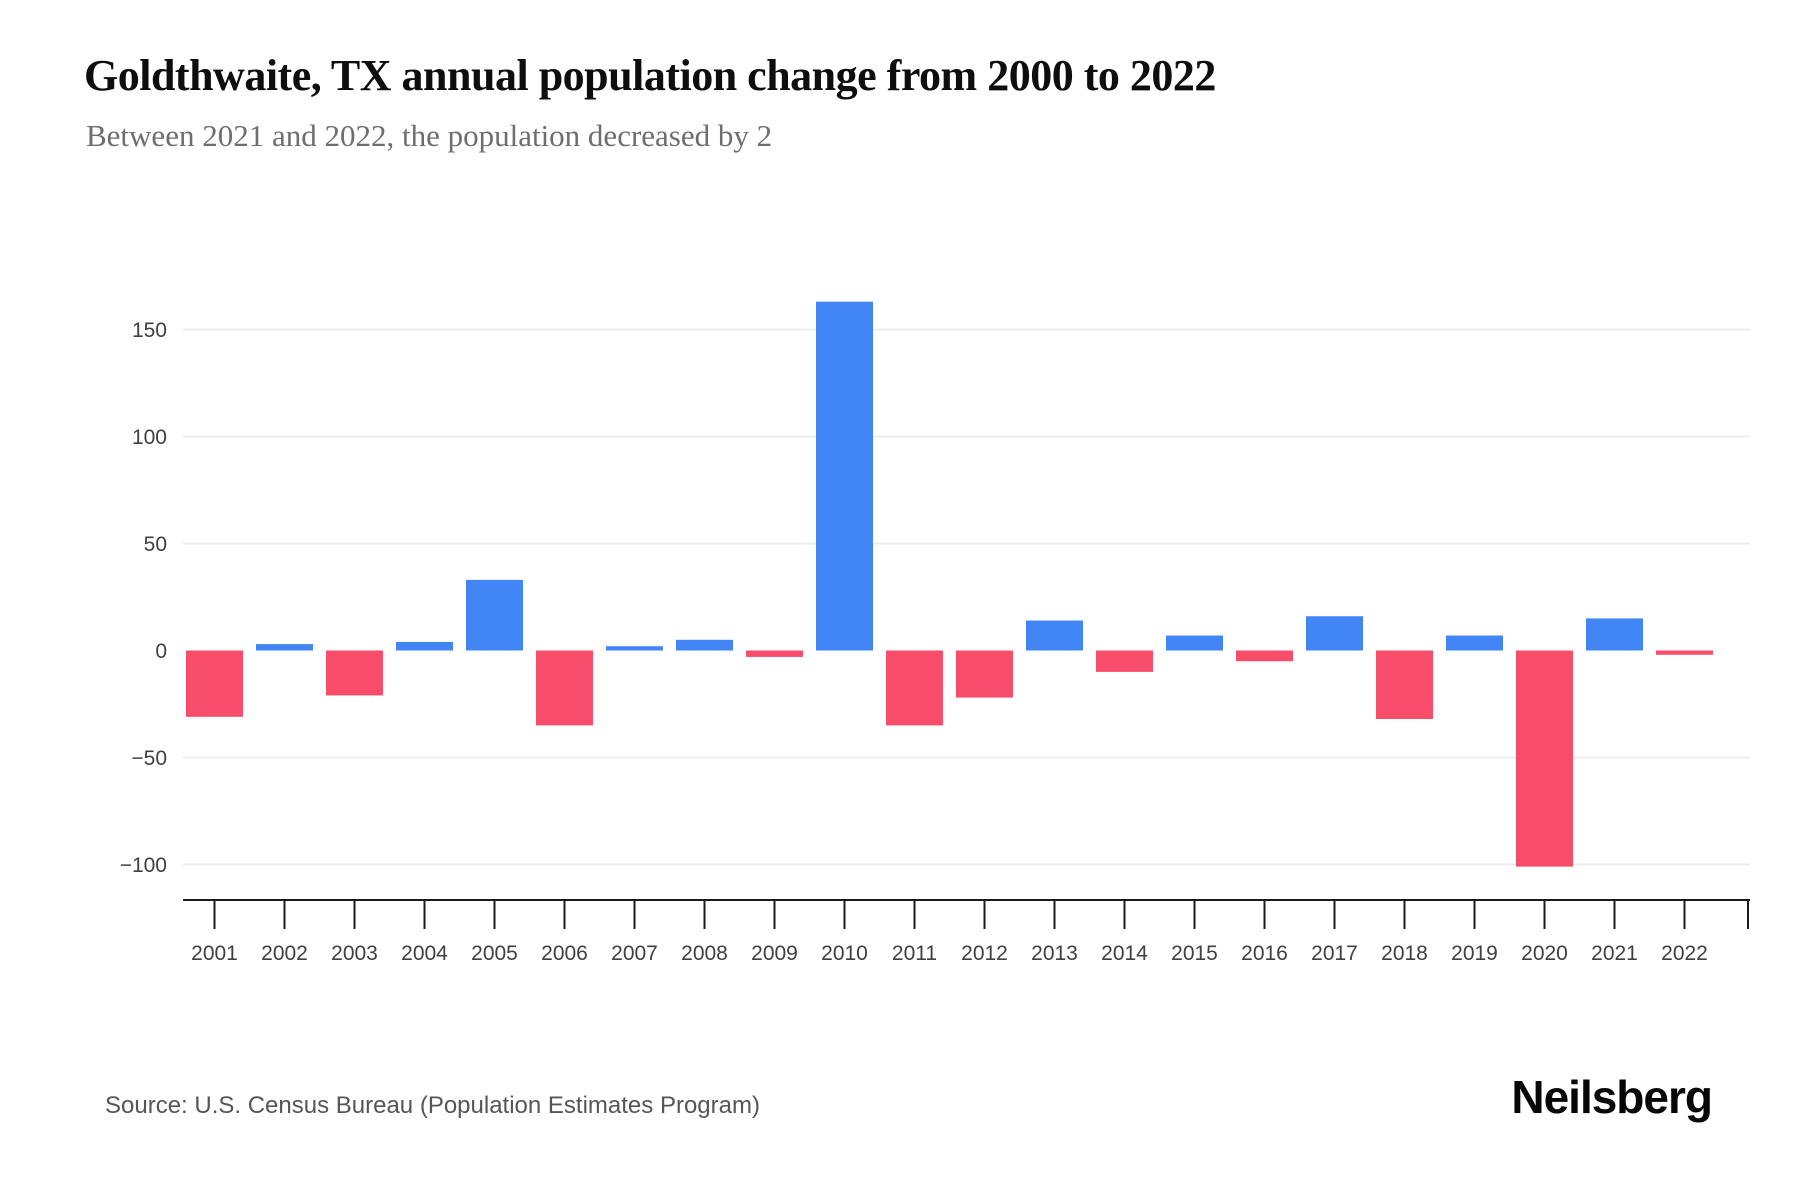 The image size is (1800, 1200). What do you see at coordinates (774, 953) in the screenshot?
I see `x-tick-label-2009: 2009` at bounding box center [774, 953].